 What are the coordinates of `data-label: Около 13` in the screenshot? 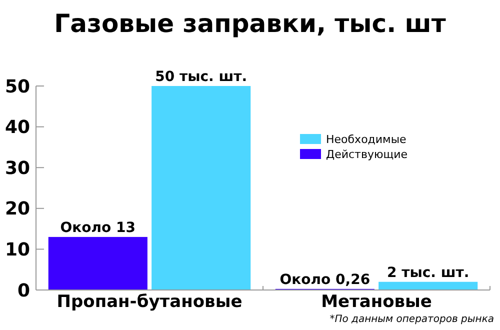 It's located at (98, 228).